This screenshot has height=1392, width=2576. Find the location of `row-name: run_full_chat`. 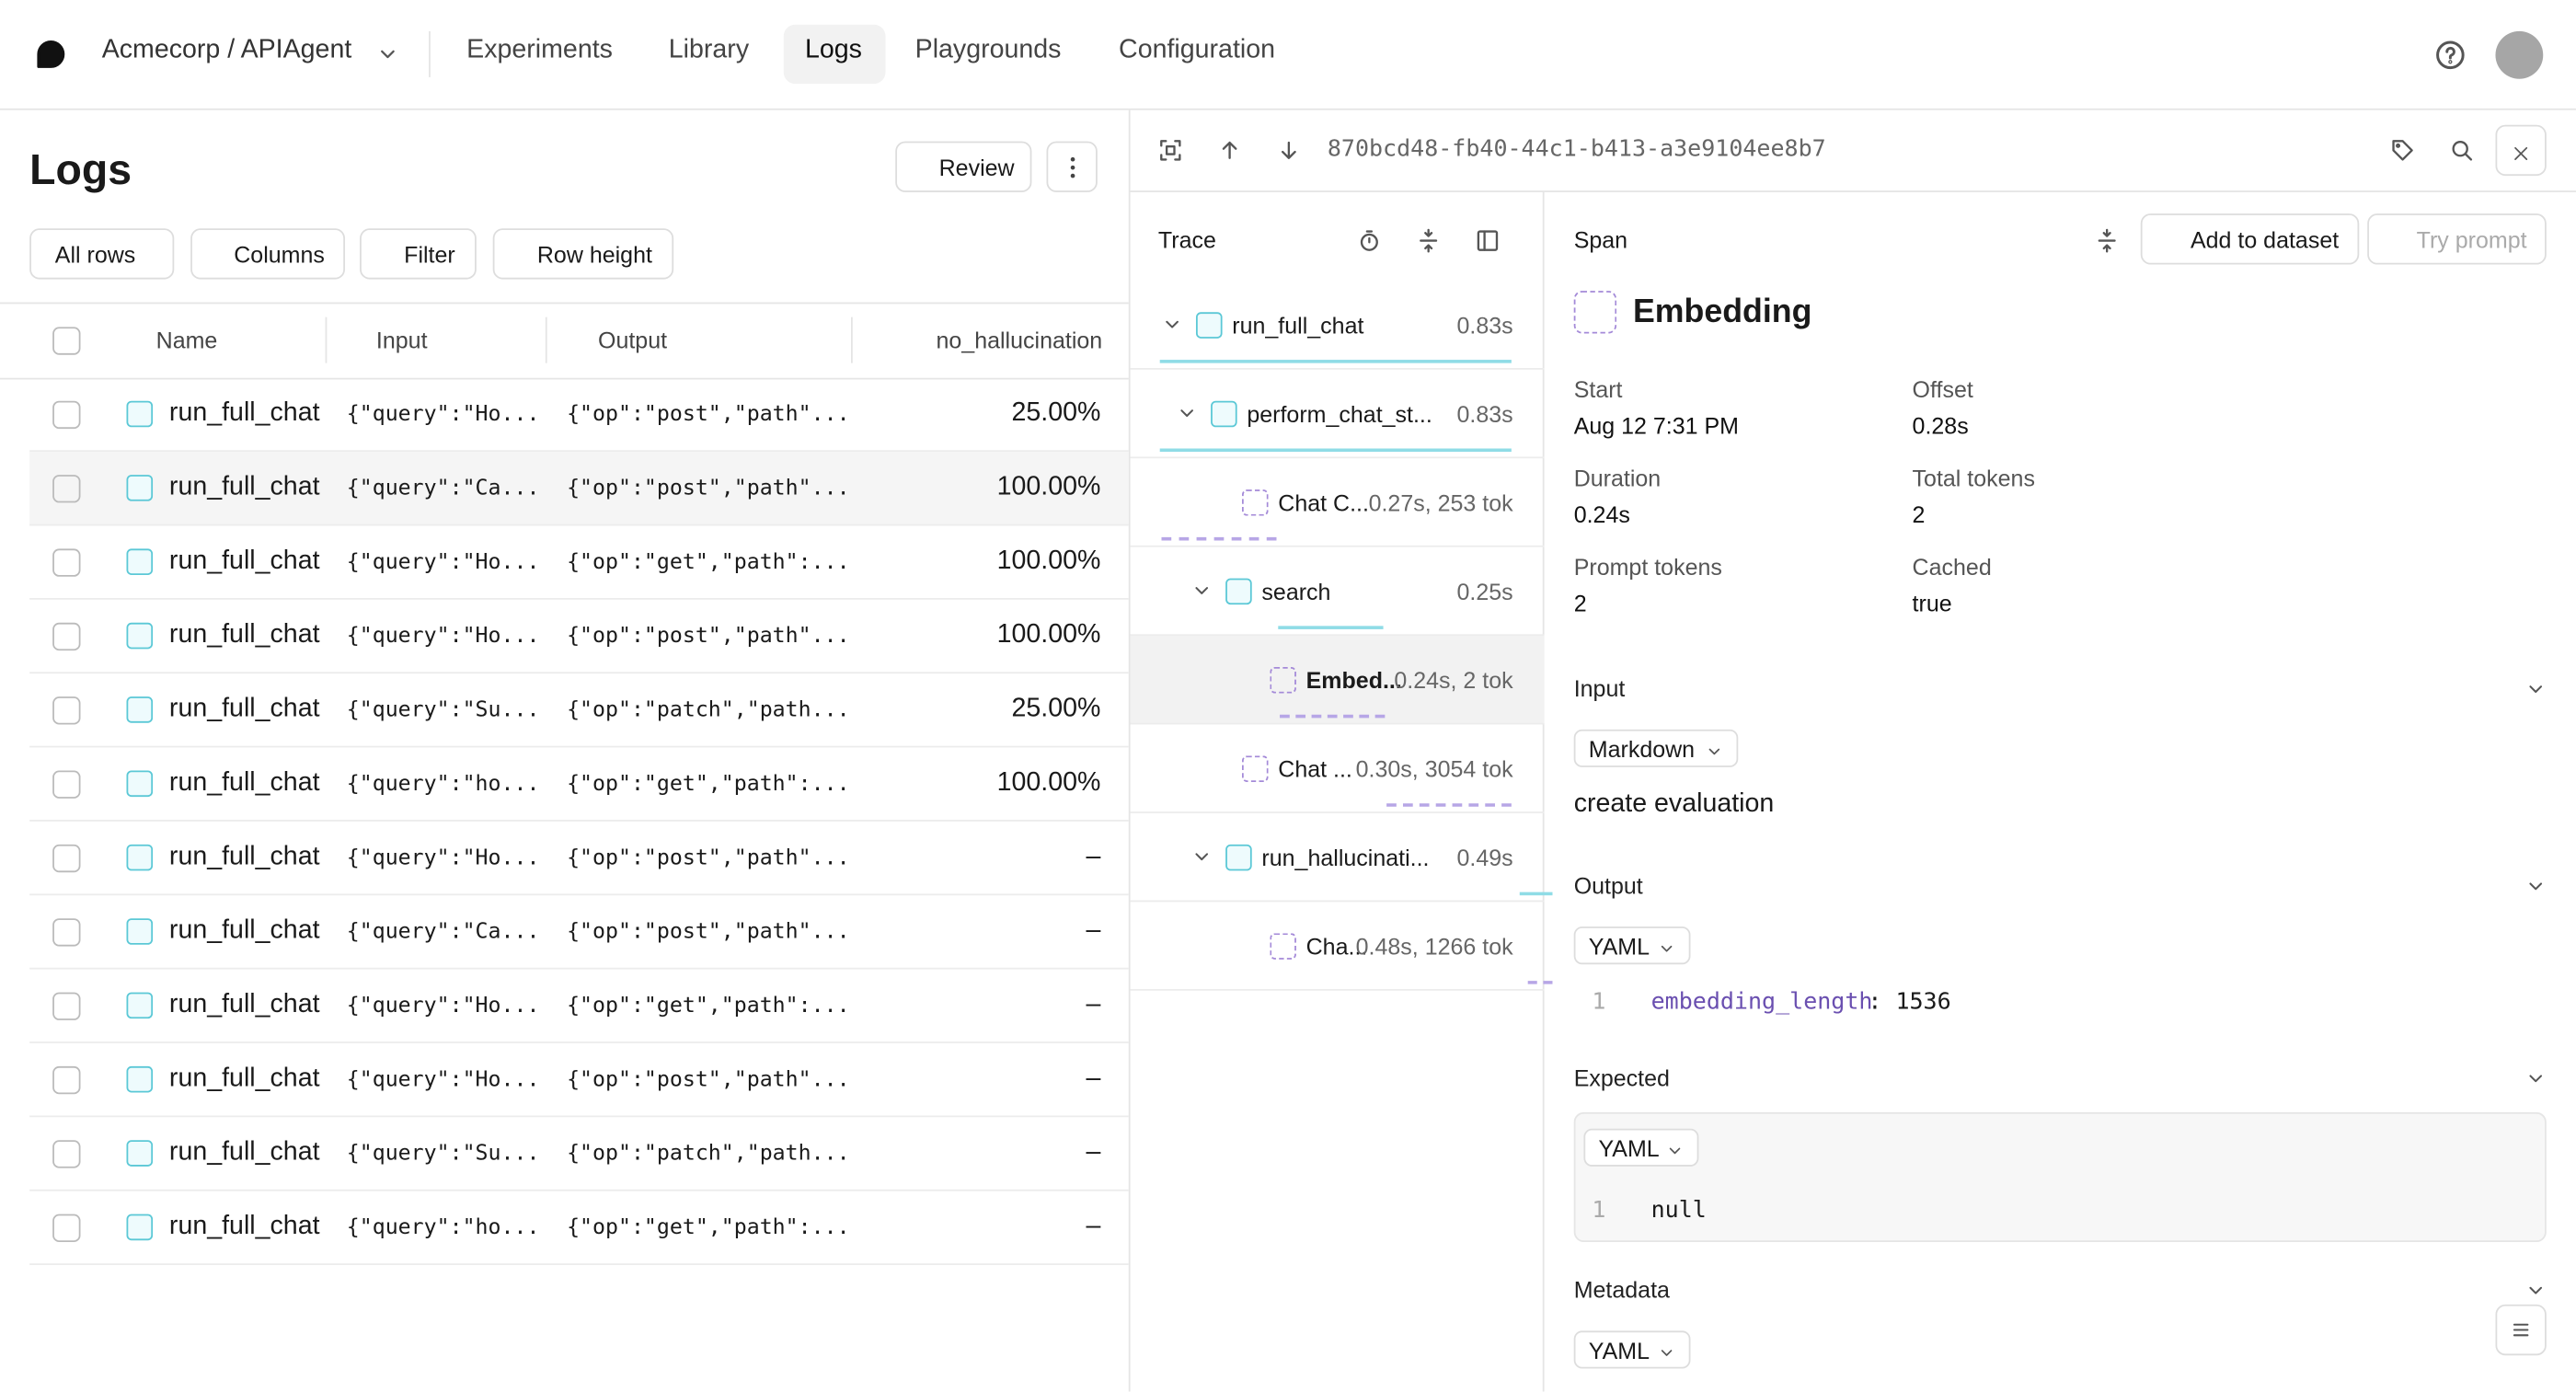

row-name: run_full_chat is located at coordinates (244, 709).